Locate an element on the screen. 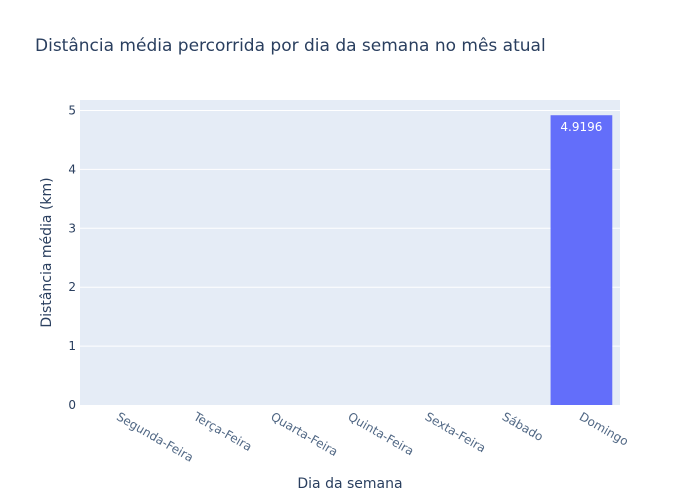 This screenshot has width=700, height=504. x-tick-label: Domingo is located at coordinates (604, 428).